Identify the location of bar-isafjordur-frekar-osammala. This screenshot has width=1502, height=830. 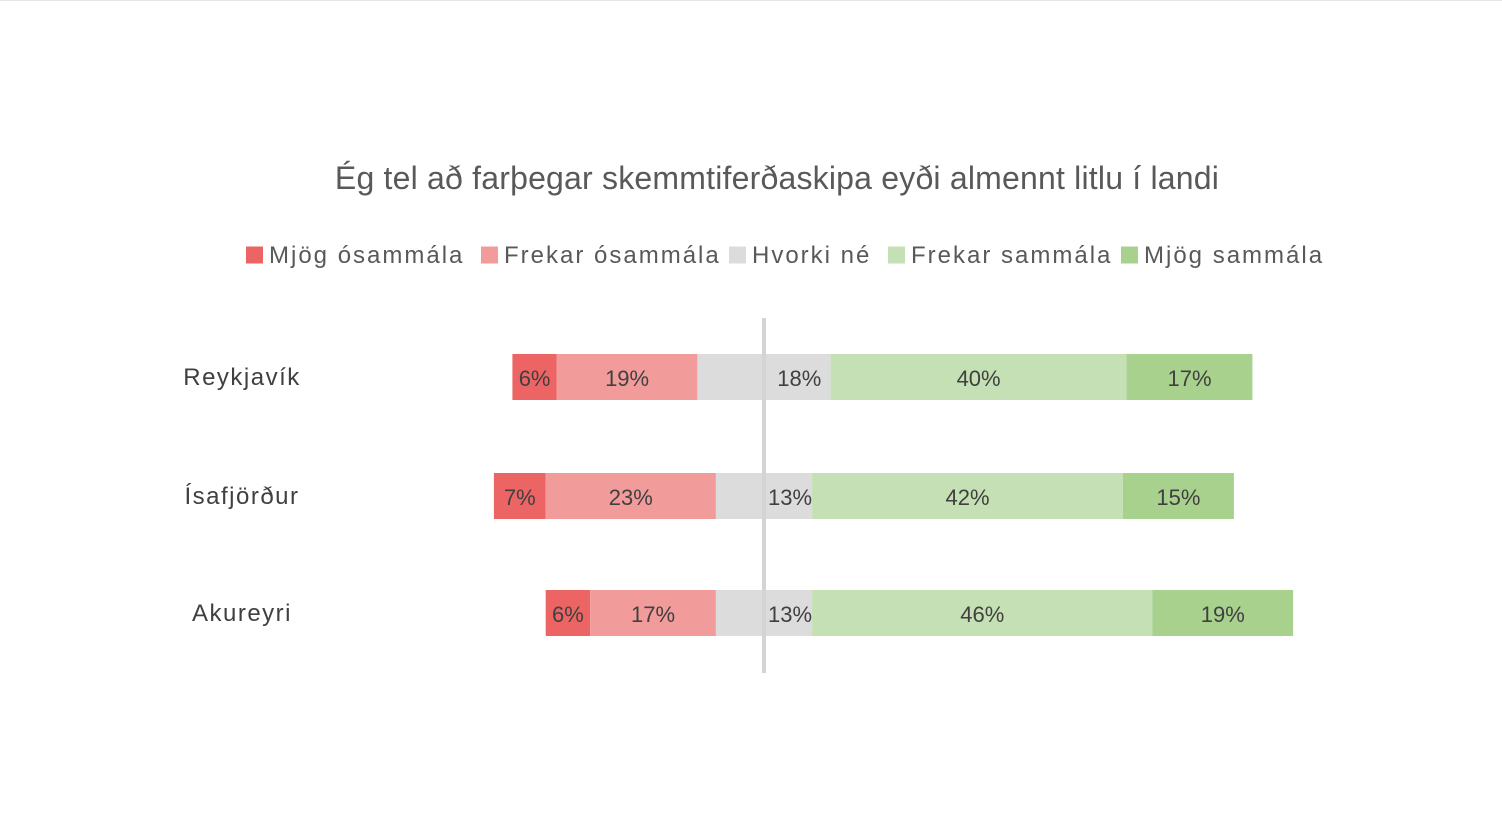
(630, 496).